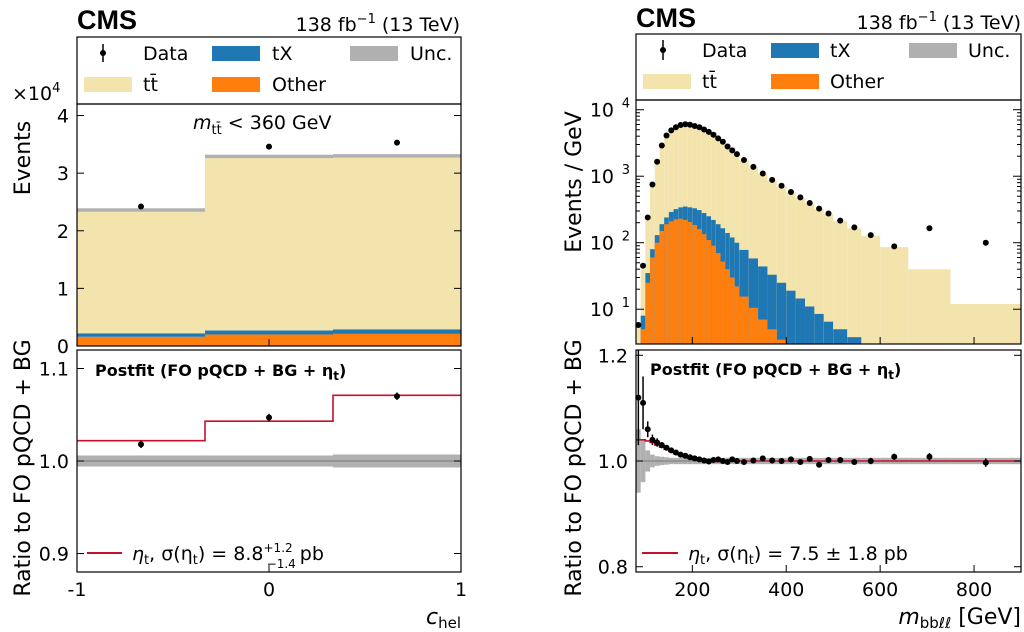  I want to click on legend-ttbar-swatch-left, so click(108, 84).